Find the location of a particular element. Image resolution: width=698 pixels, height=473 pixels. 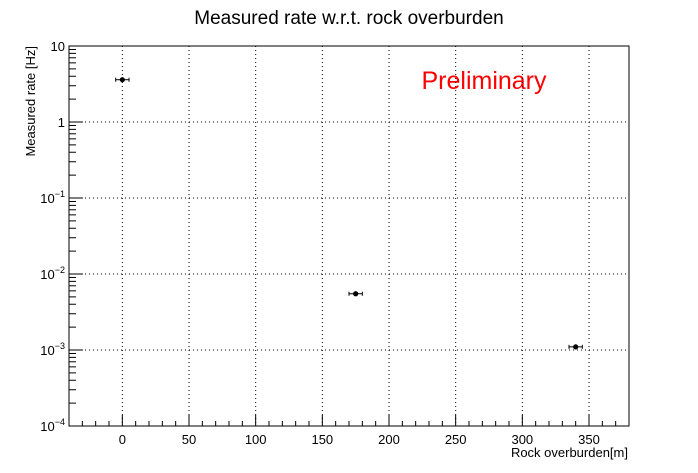

x-tick-label: 50 is located at coordinates (189, 439).